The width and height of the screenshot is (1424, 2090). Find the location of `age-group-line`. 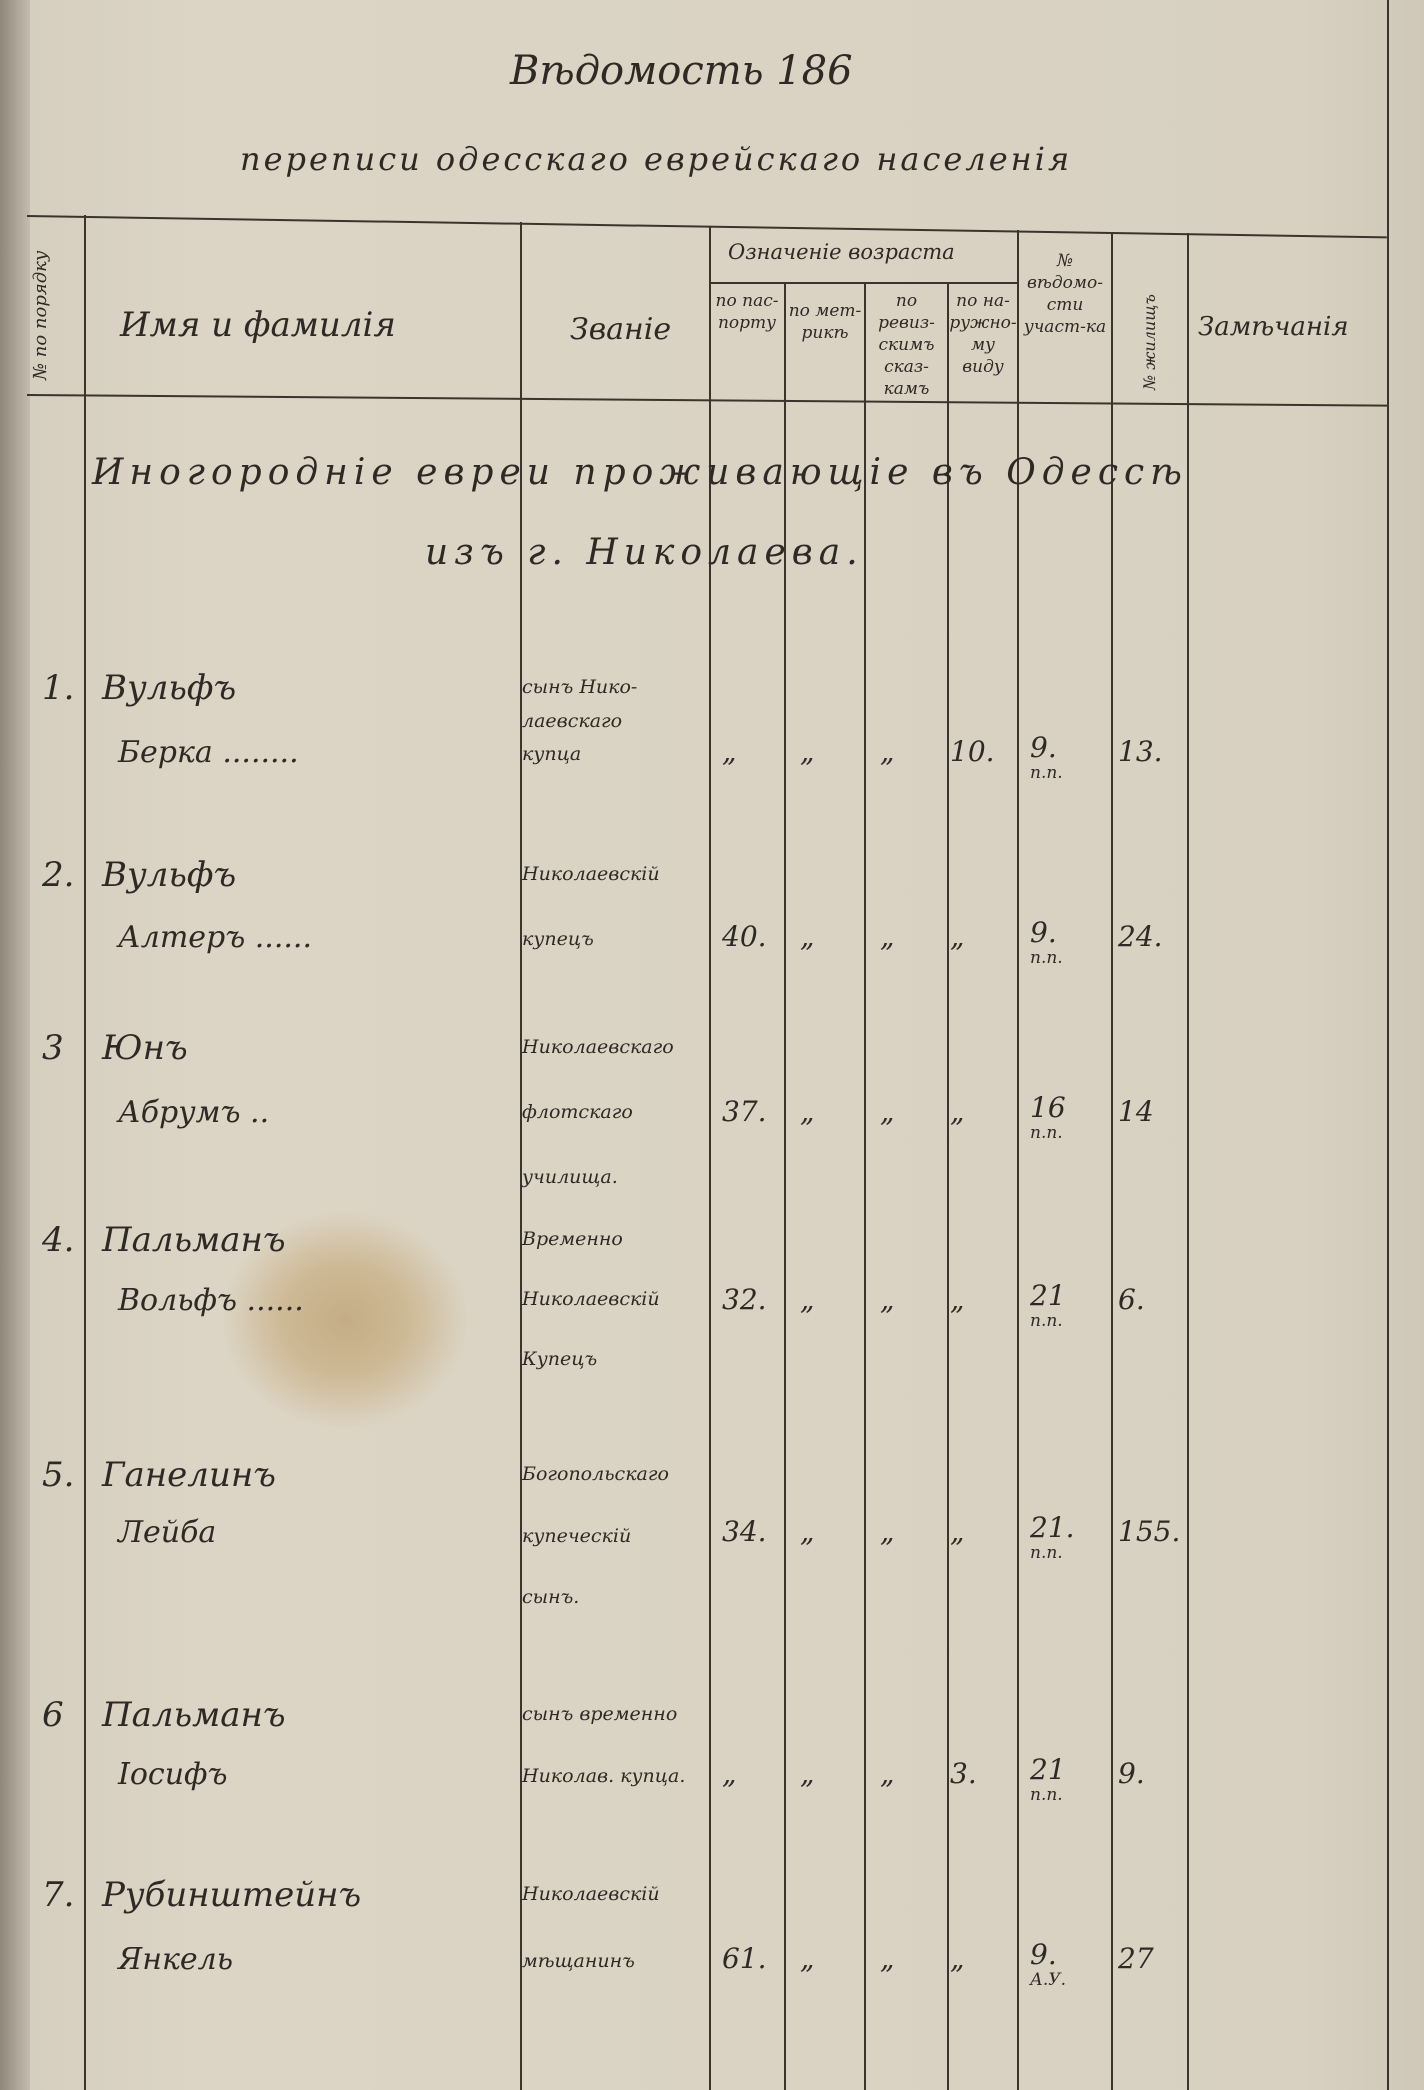

age-group-line is located at coordinates (863, 283).